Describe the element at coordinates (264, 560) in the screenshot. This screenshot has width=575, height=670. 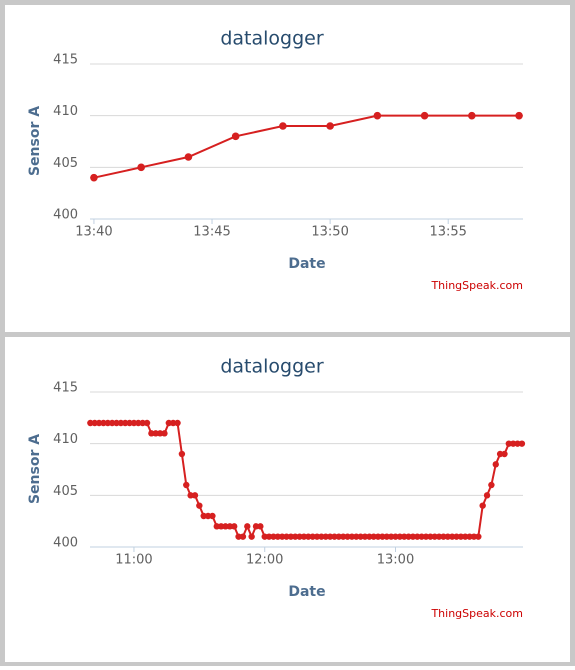
I see `x-tick-label: 12:00` at that location.